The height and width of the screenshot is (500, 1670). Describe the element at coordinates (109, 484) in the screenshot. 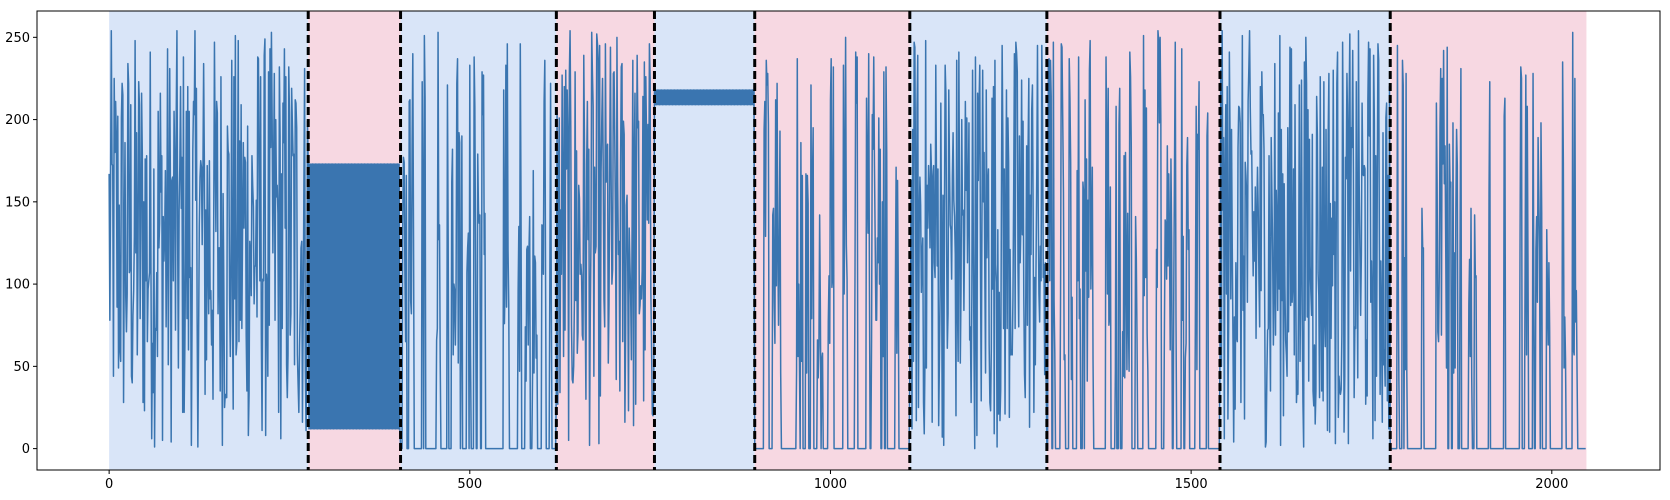

I see `x-tick-label: 0` at that location.